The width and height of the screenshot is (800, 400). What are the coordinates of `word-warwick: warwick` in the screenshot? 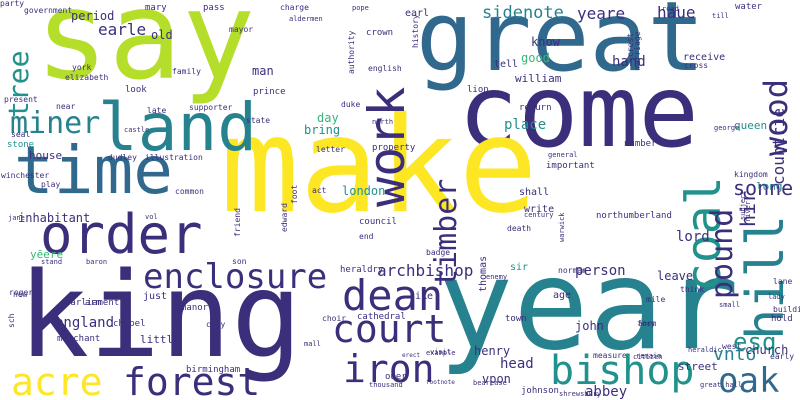 It's located at (562, 227).